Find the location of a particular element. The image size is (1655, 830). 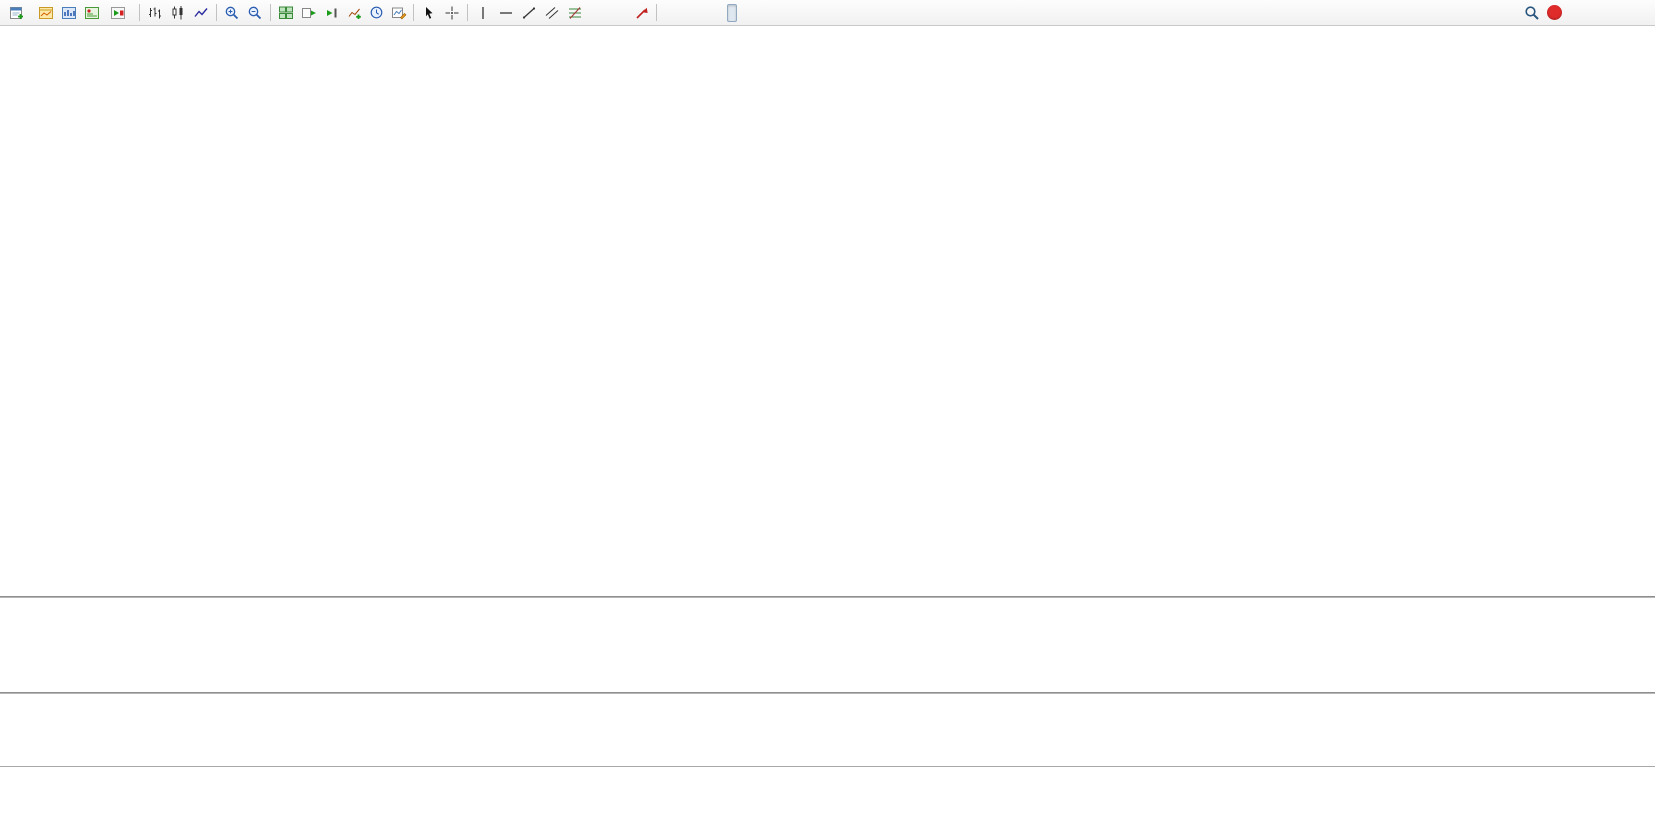

timeframe-d1 is located at coordinates (745, 13).